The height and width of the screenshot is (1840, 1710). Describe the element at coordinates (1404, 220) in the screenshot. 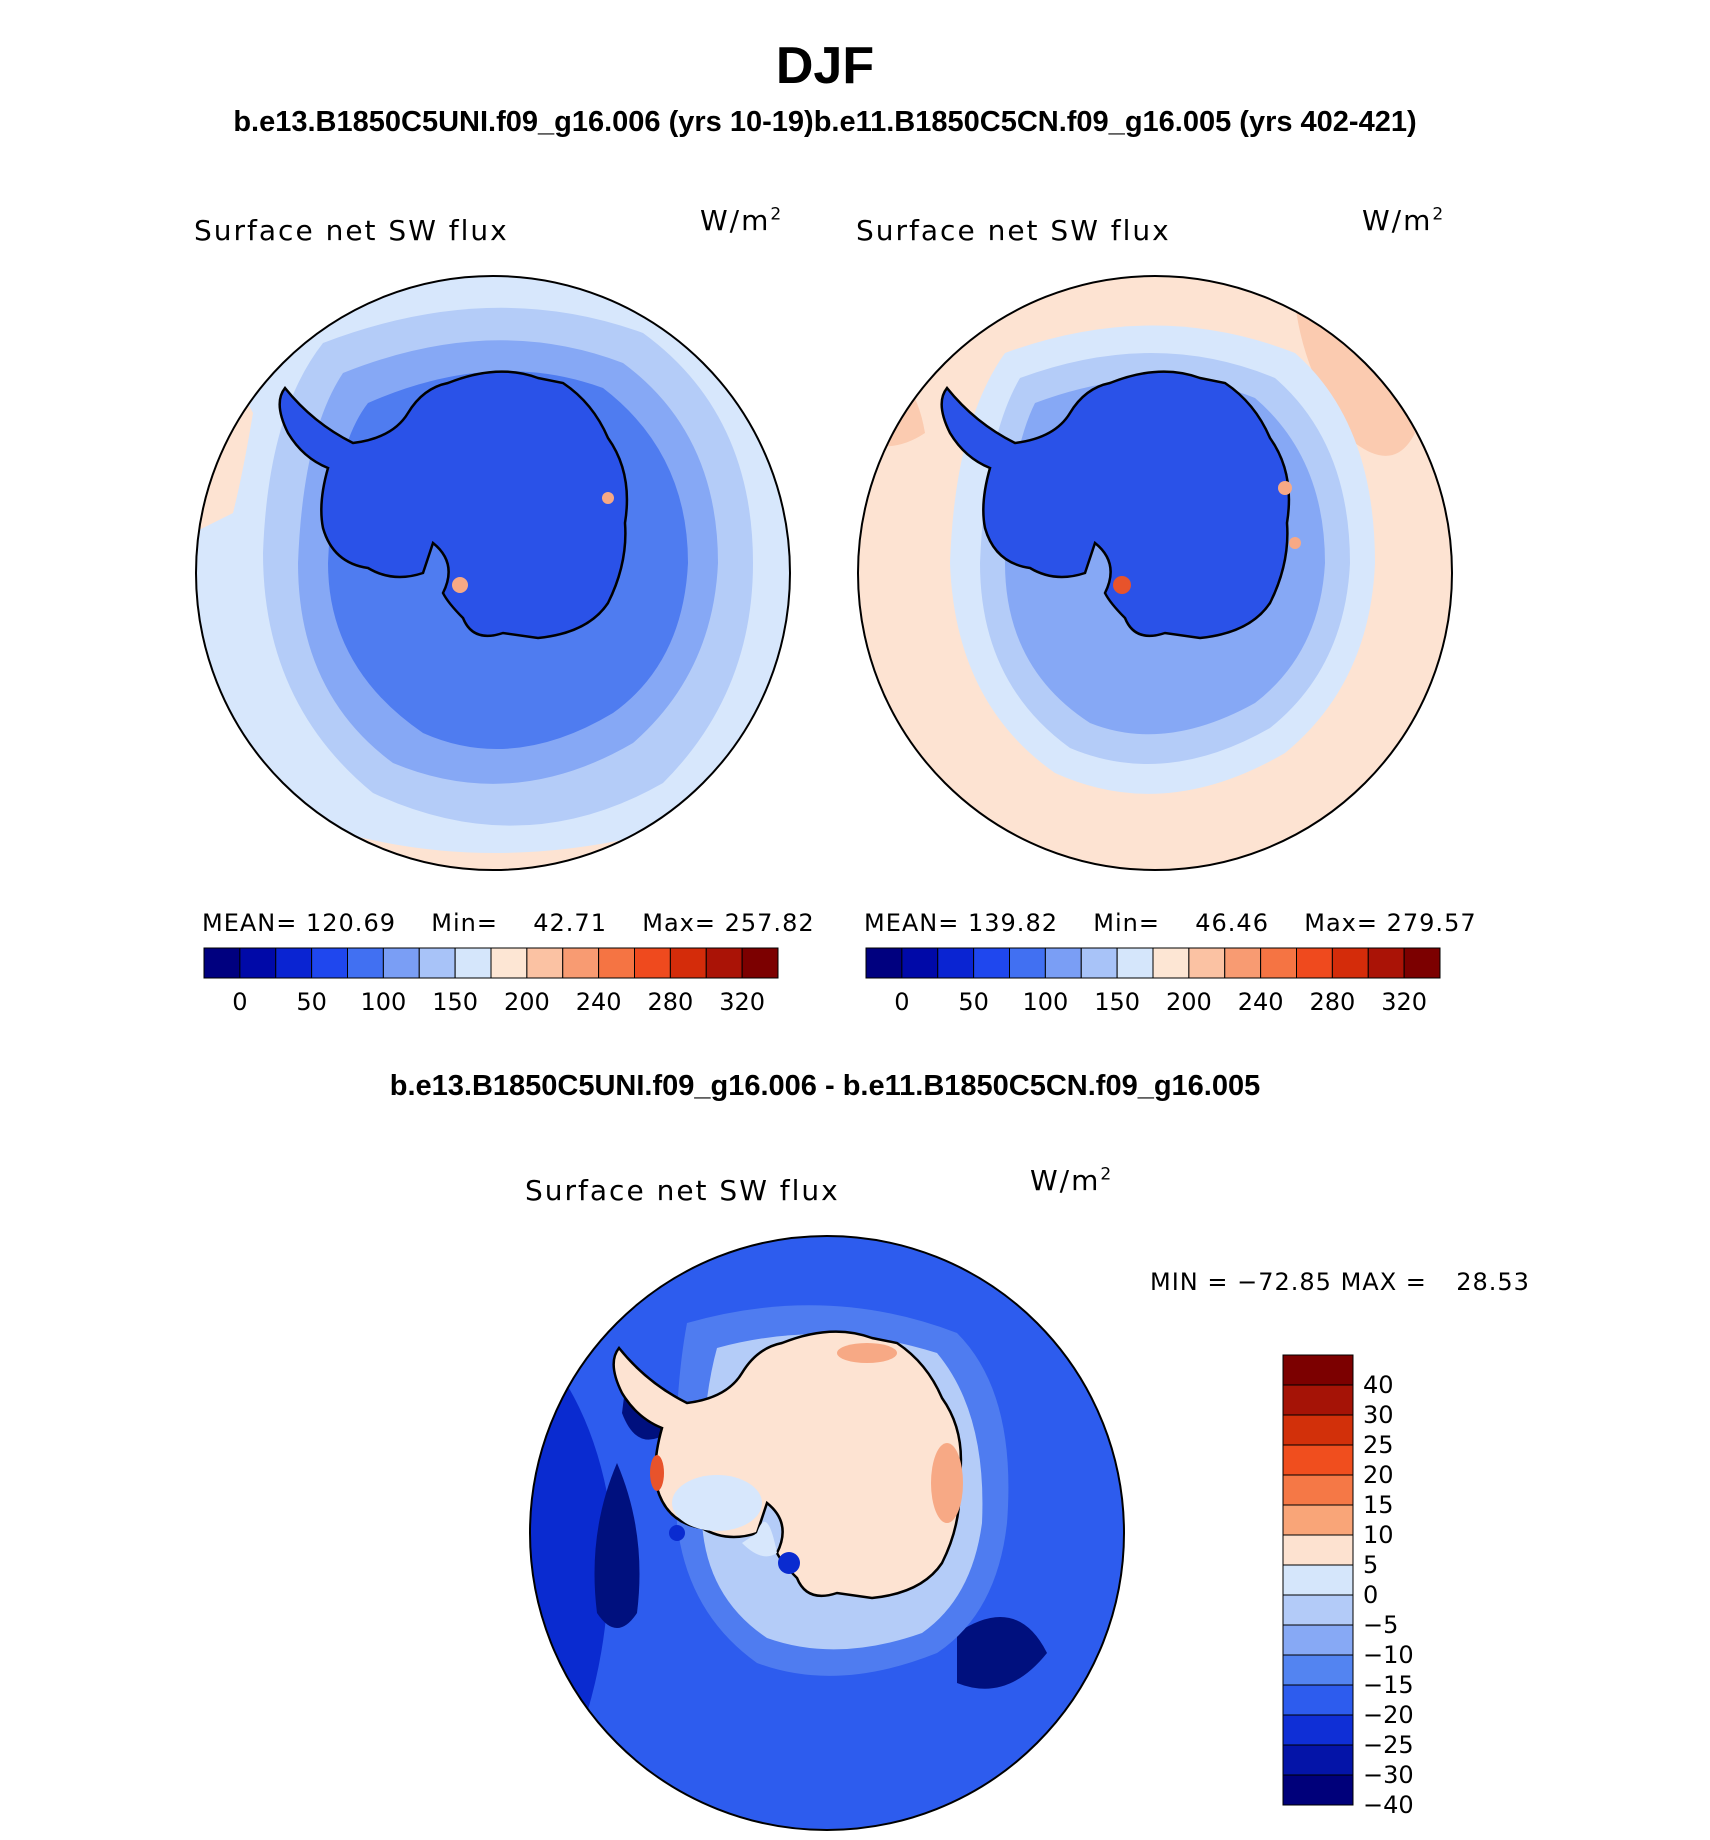

I see `panel-b-units-label: W/m2` at that location.